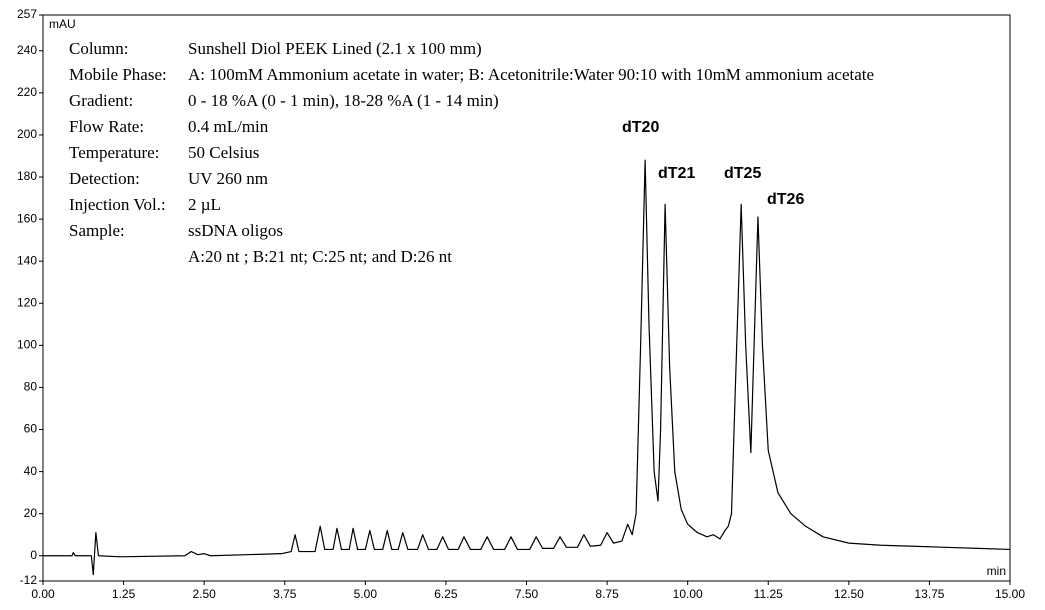 This screenshot has height=610, width=1045. What do you see at coordinates (27, 260) in the screenshot?
I see `y-tick-label: 140` at bounding box center [27, 260].